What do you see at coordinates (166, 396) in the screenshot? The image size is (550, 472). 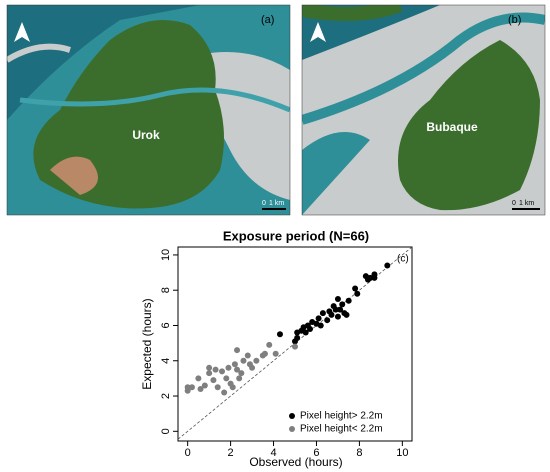 I see `y-tick-label: 2` at bounding box center [166, 396].